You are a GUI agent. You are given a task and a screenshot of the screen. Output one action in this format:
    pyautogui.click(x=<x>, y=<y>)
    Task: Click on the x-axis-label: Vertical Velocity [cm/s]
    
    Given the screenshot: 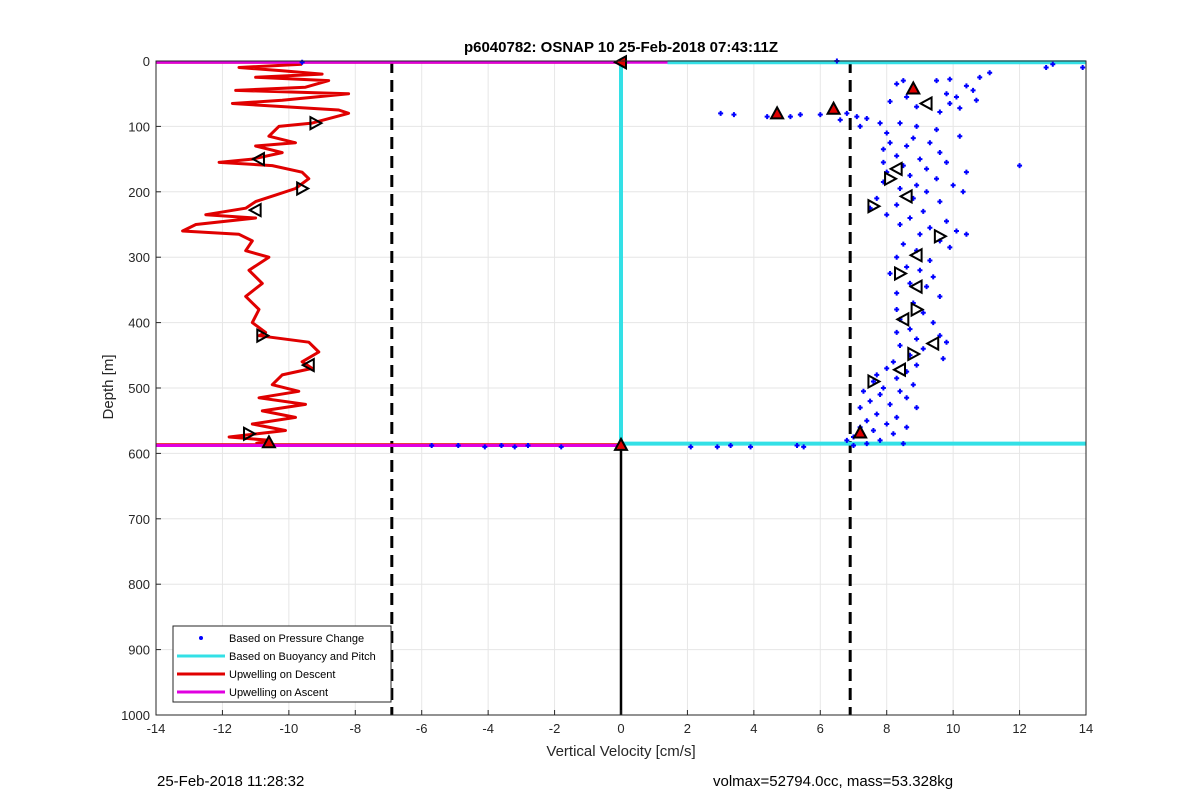 What is the action you would take?
    pyautogui.click(x=620, y=751)
    